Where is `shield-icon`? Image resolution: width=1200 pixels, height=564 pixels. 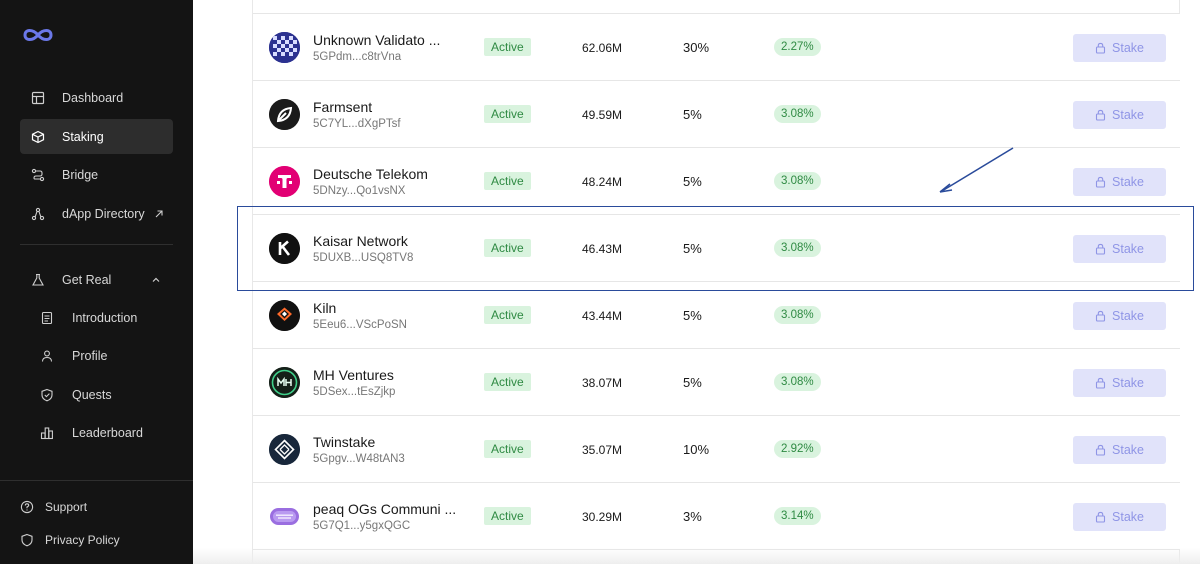 shield-icon is located at coordinates (27, 540).